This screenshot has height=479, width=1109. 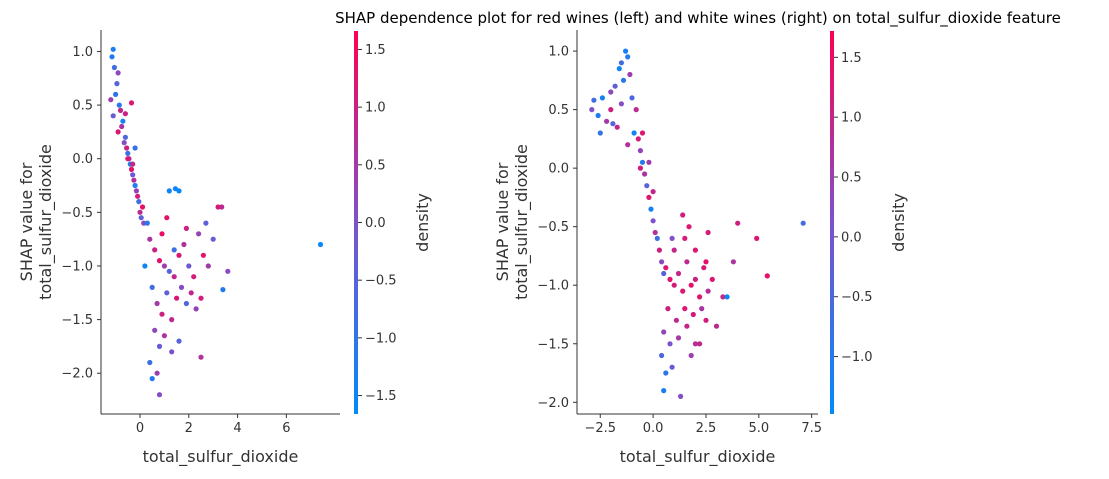 What do you see at coordinates (375, 165) in the screenshot?
I see `colorbar-tick-label: 0.5` at bounding box center [375, 165].